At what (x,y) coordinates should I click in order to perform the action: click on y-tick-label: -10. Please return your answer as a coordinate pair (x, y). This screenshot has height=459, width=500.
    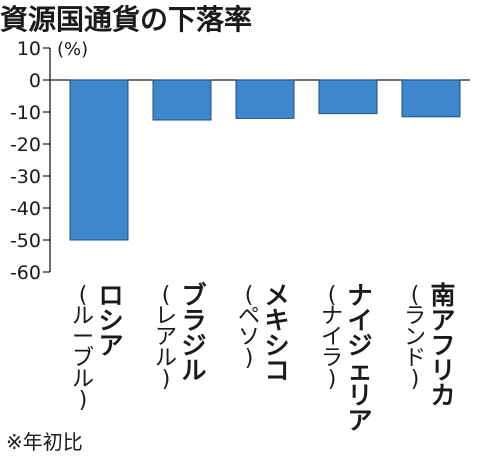
    Looking at the image, I should click on (25, 113).